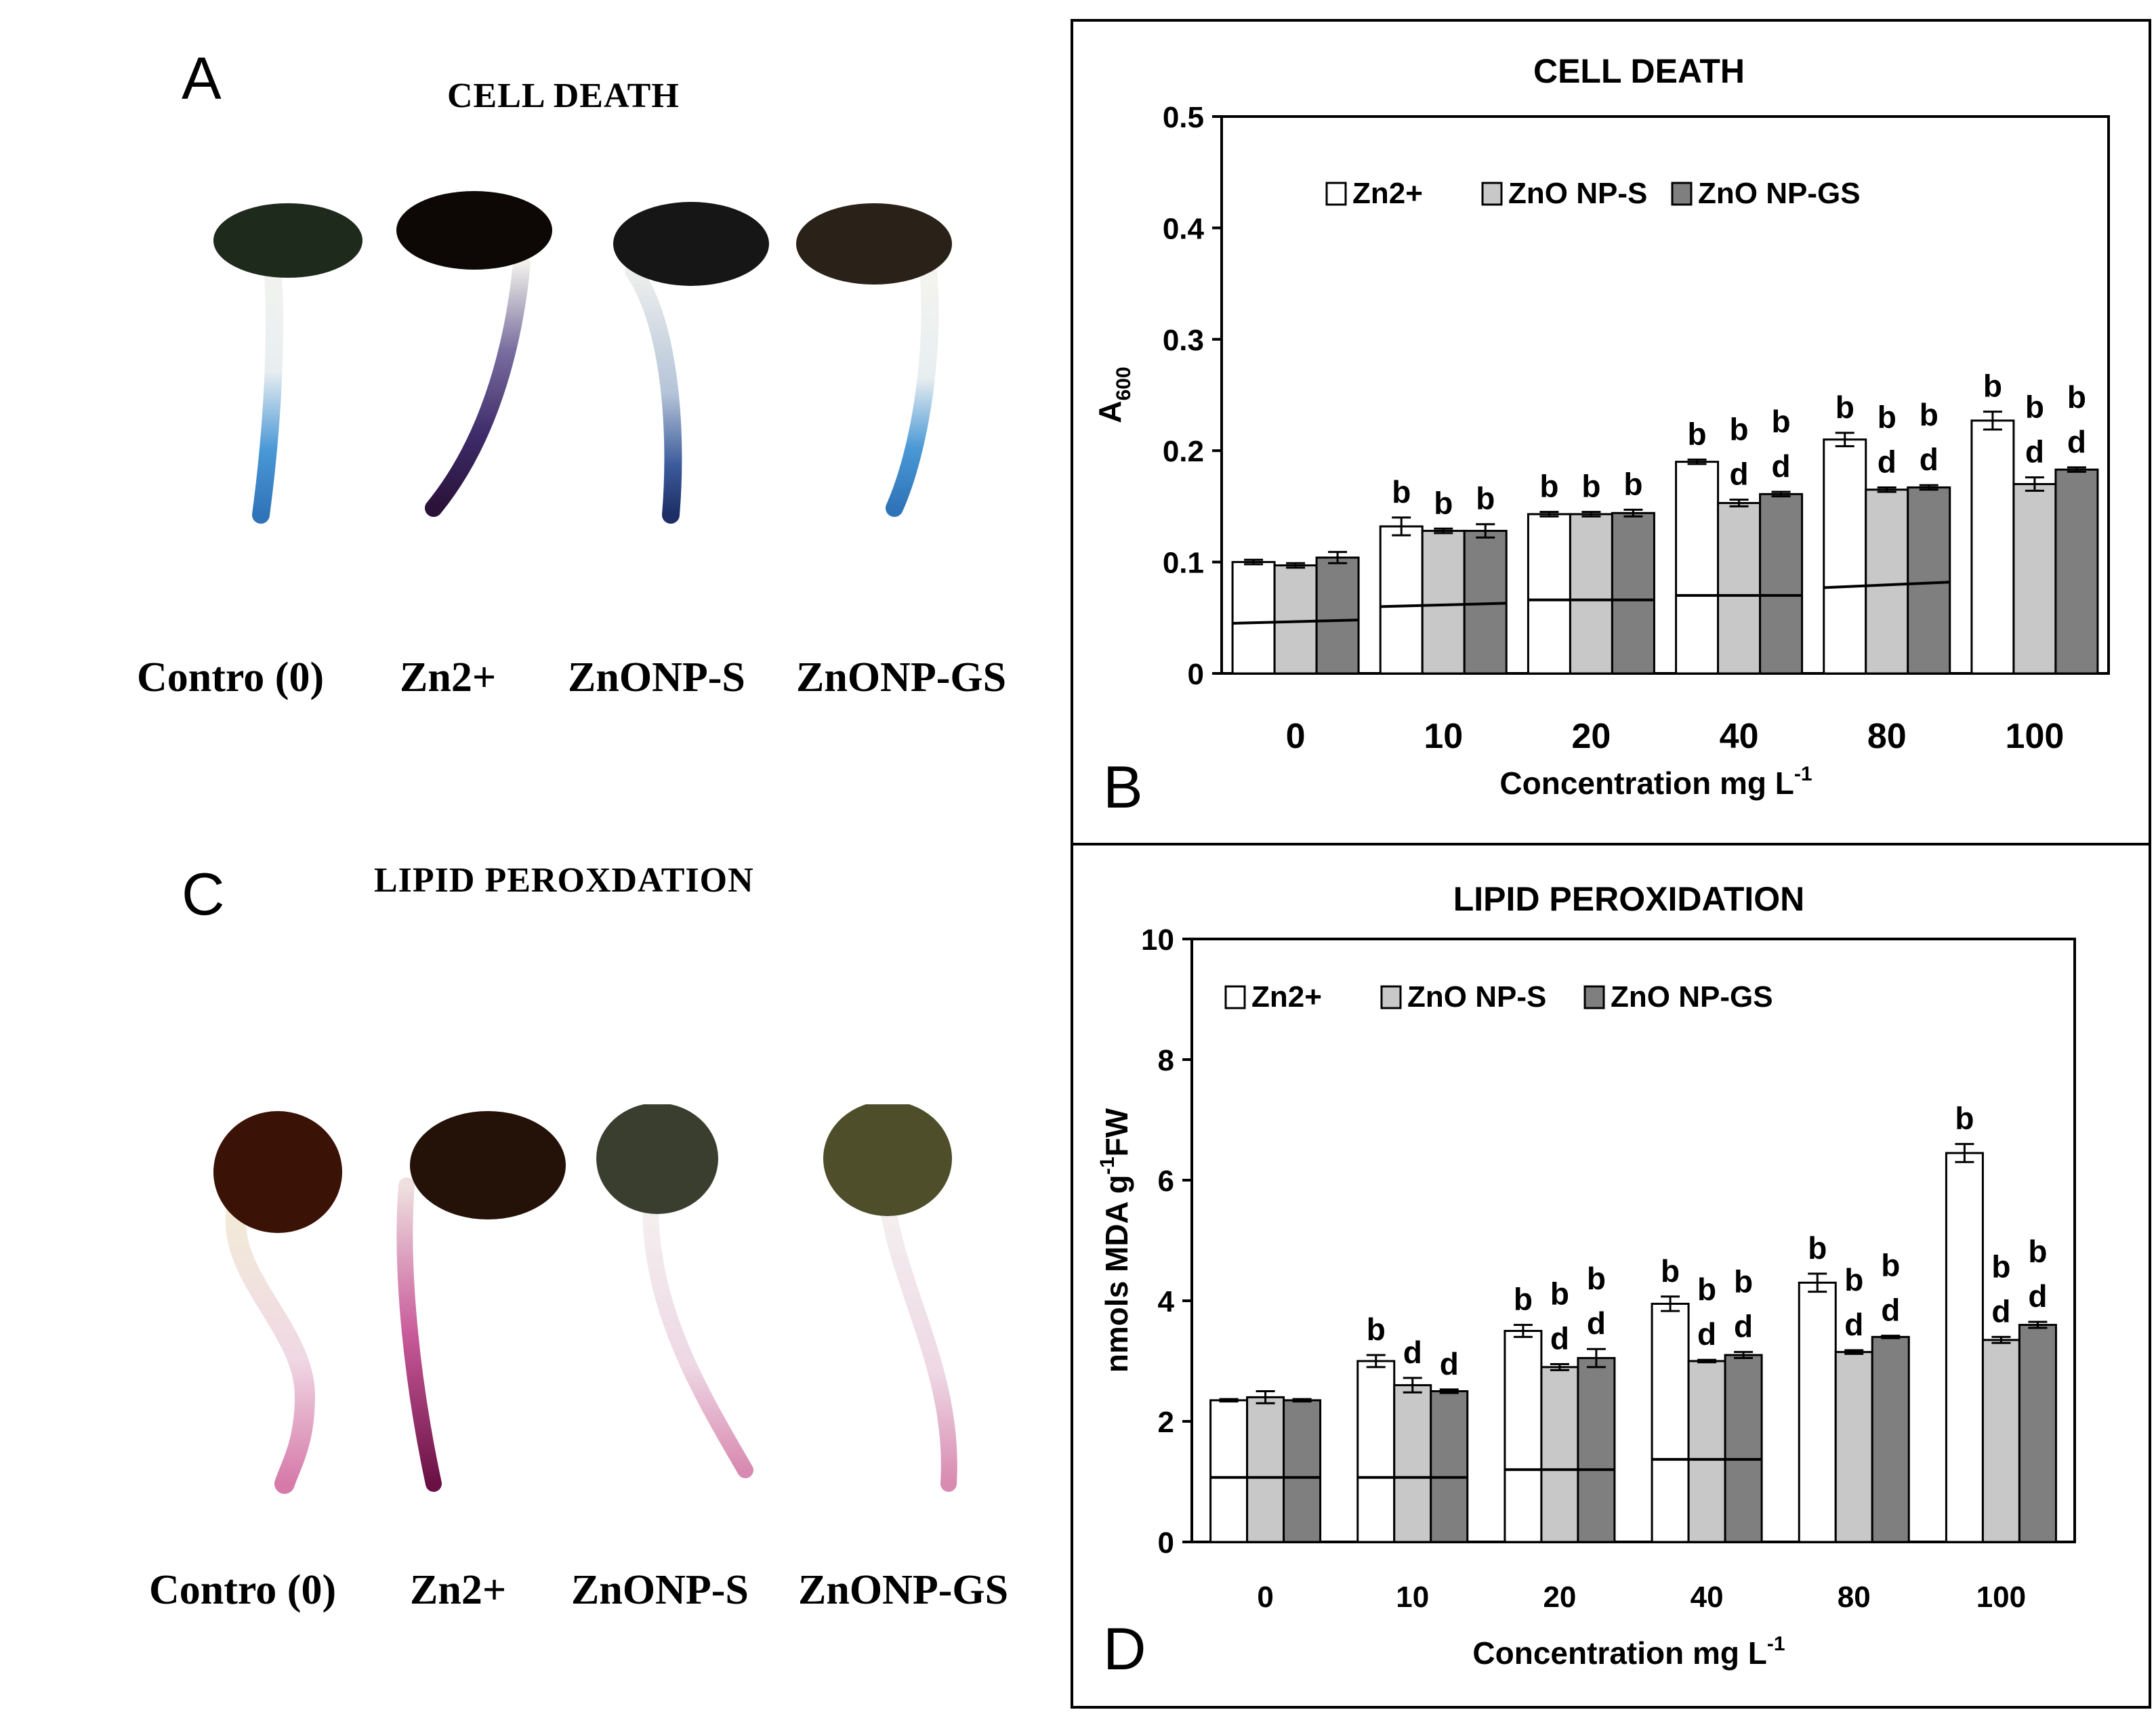  Describe the element at coordinates (1166, 1423) in the screenshot. I see `y-tick-label: 2` at that location.